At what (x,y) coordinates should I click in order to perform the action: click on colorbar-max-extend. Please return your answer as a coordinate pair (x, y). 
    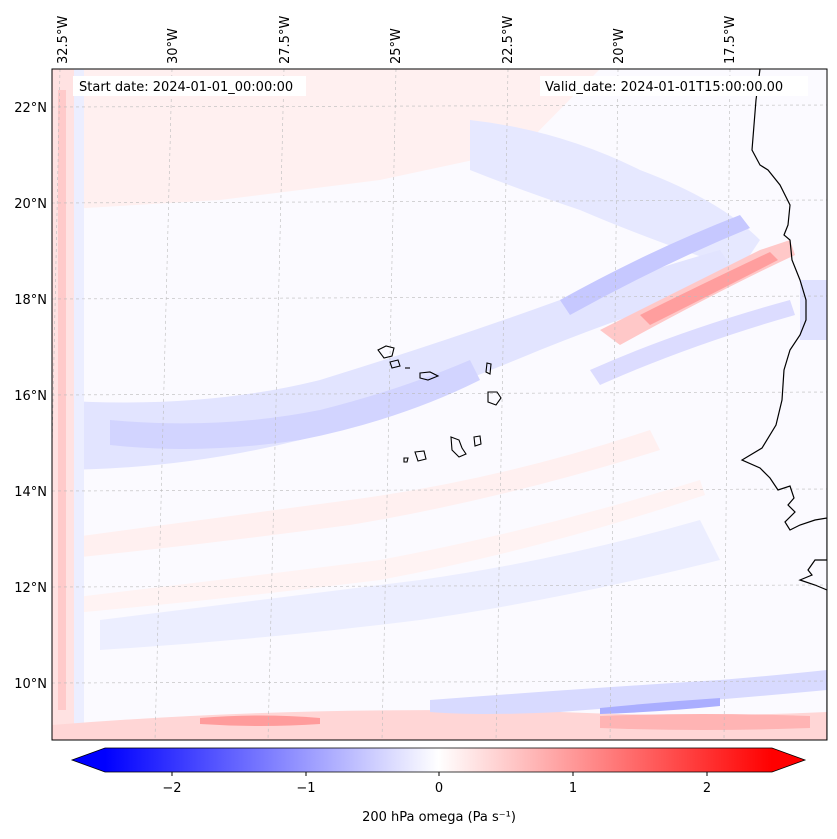
    Looking at the image, I should click on (788, 760).